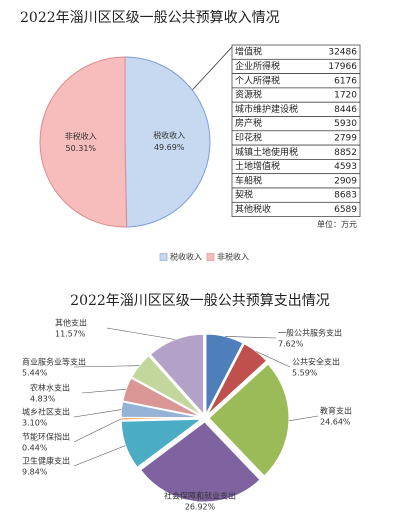  Describe the element at coordinates (248, 52) in the screenshot. I see `table-name: 增值税` at that location.